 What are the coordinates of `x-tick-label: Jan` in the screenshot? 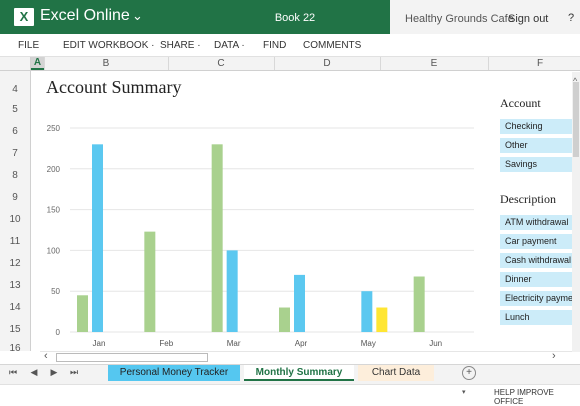 It's located at (99, 343).